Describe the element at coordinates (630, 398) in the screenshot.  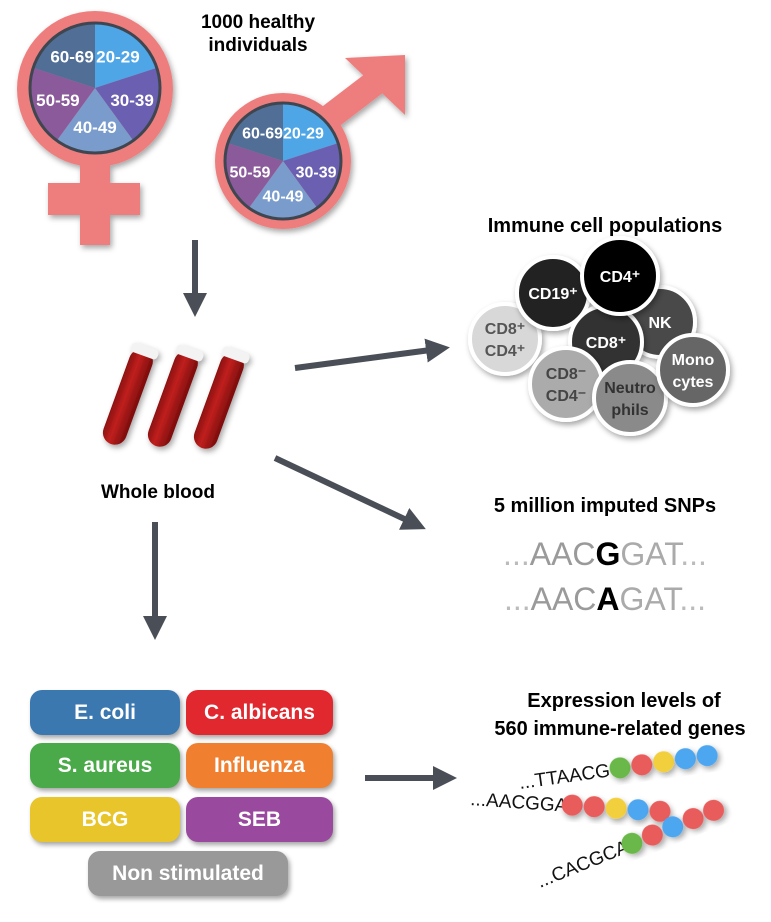
I see `cell-Neutro-phils: Neutro phils` at that location.